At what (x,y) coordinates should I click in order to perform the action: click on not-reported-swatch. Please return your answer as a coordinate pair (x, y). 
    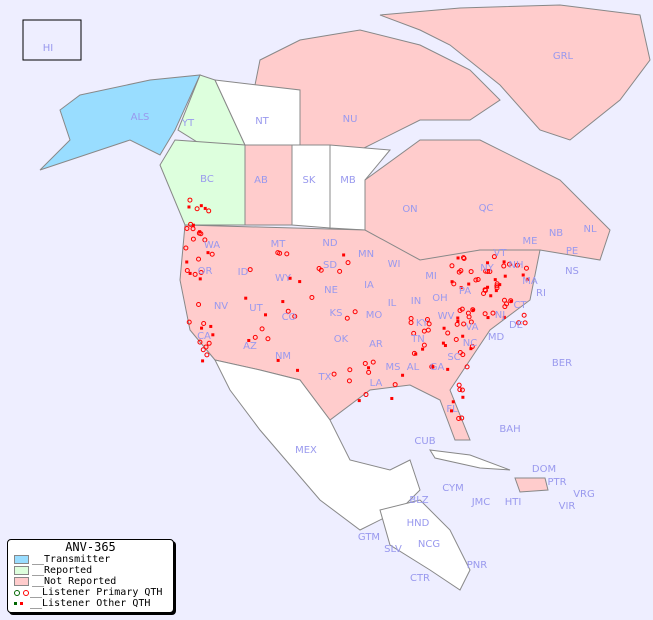
    Looking at the image, I should click on (21, 581).